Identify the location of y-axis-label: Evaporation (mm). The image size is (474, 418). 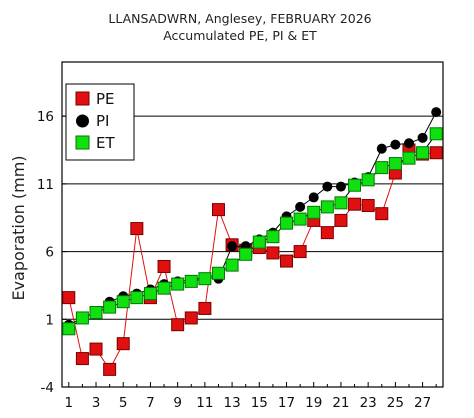
(18, 227).